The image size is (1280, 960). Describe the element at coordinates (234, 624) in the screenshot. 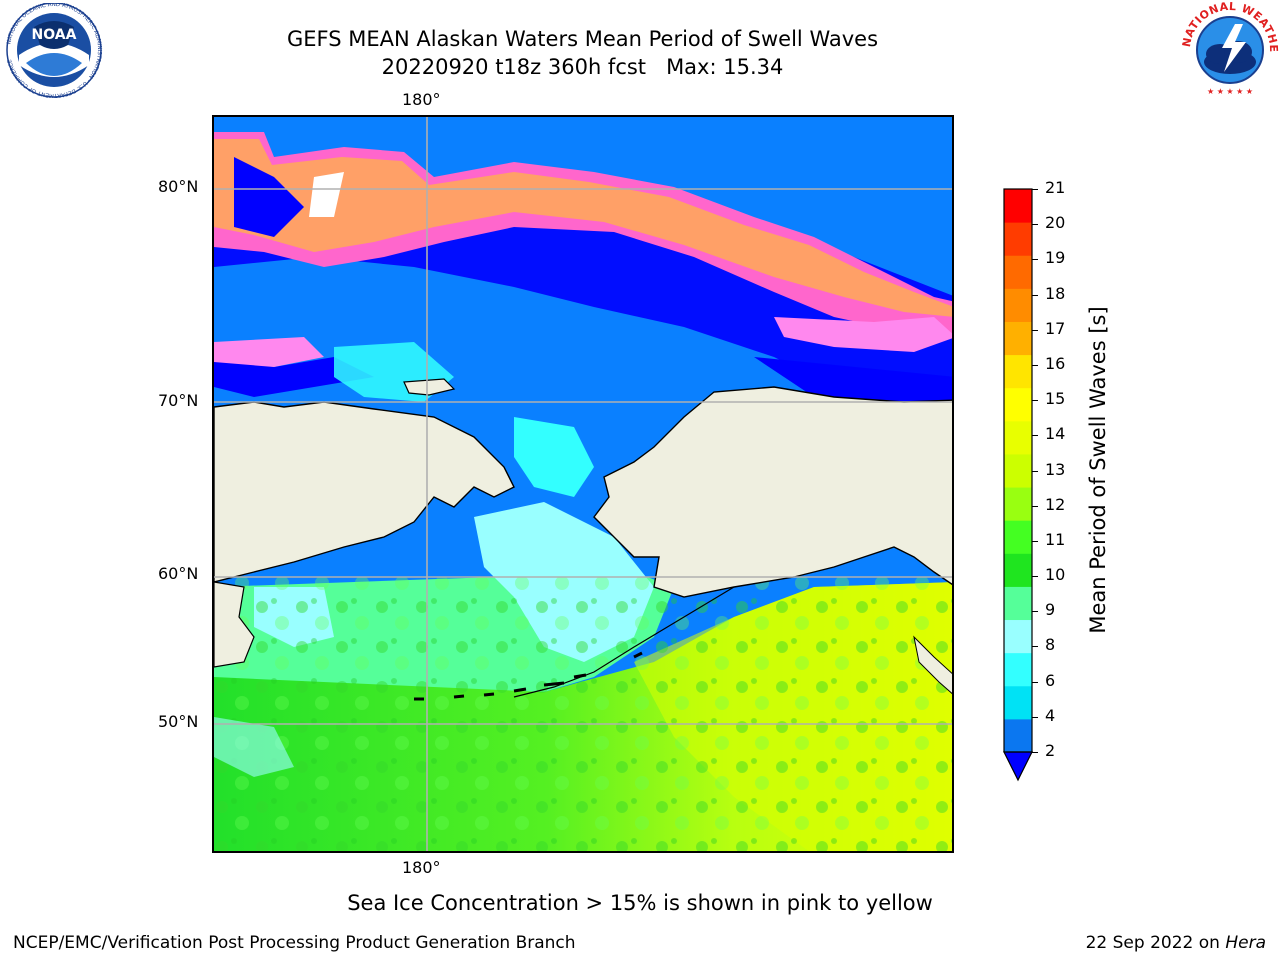

I see `land-kamchatka` at that location.